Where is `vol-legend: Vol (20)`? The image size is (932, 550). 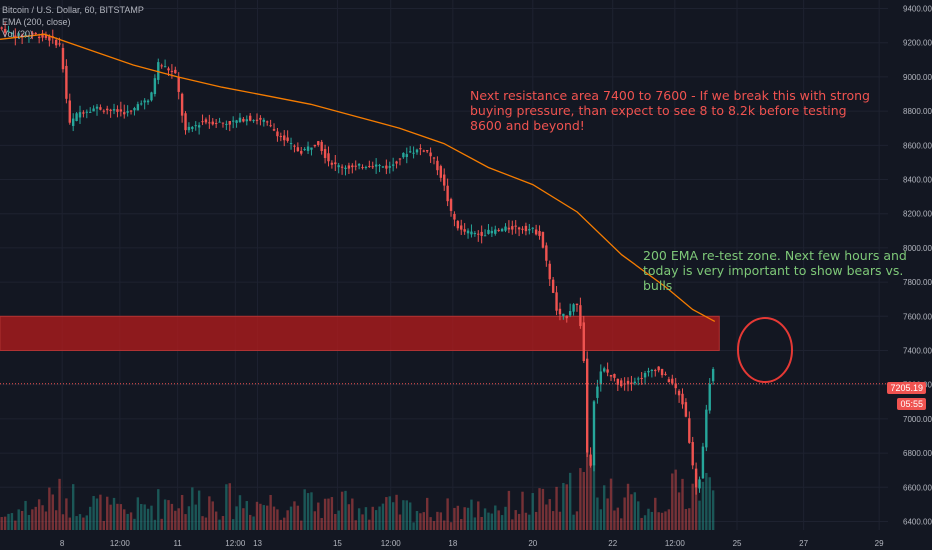 vol-legend: Vol (20) is located at coordinates (18, 34).